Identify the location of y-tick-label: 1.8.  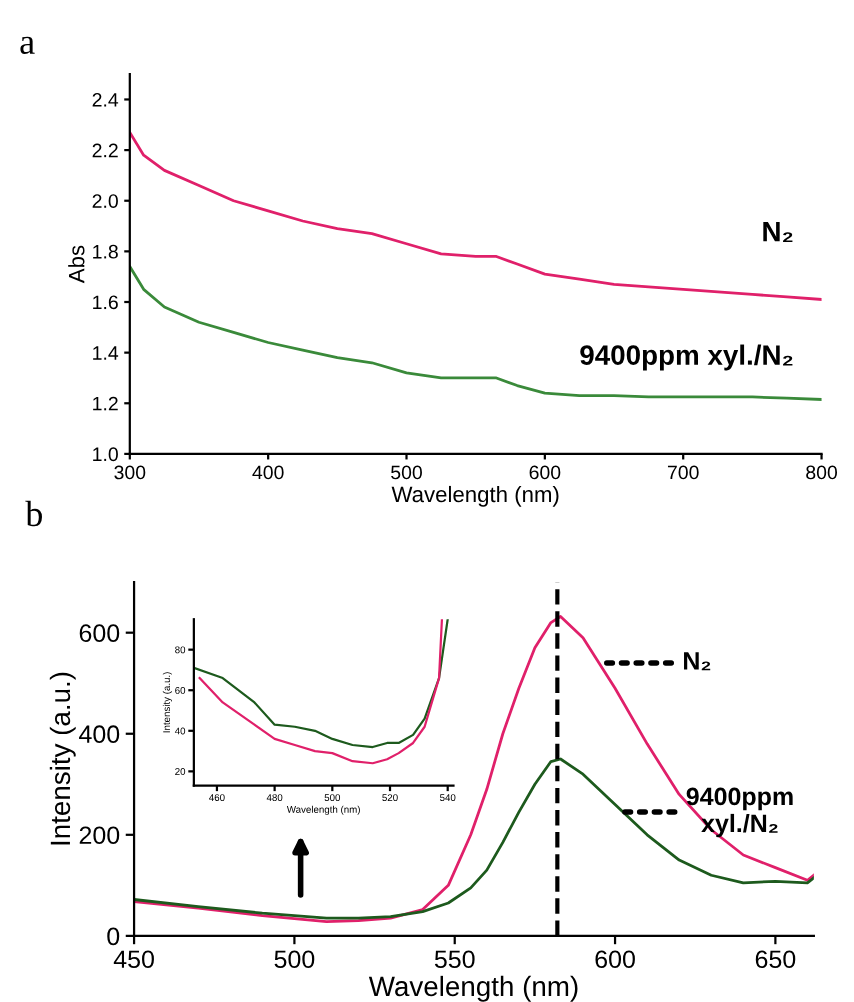
(105, 251).